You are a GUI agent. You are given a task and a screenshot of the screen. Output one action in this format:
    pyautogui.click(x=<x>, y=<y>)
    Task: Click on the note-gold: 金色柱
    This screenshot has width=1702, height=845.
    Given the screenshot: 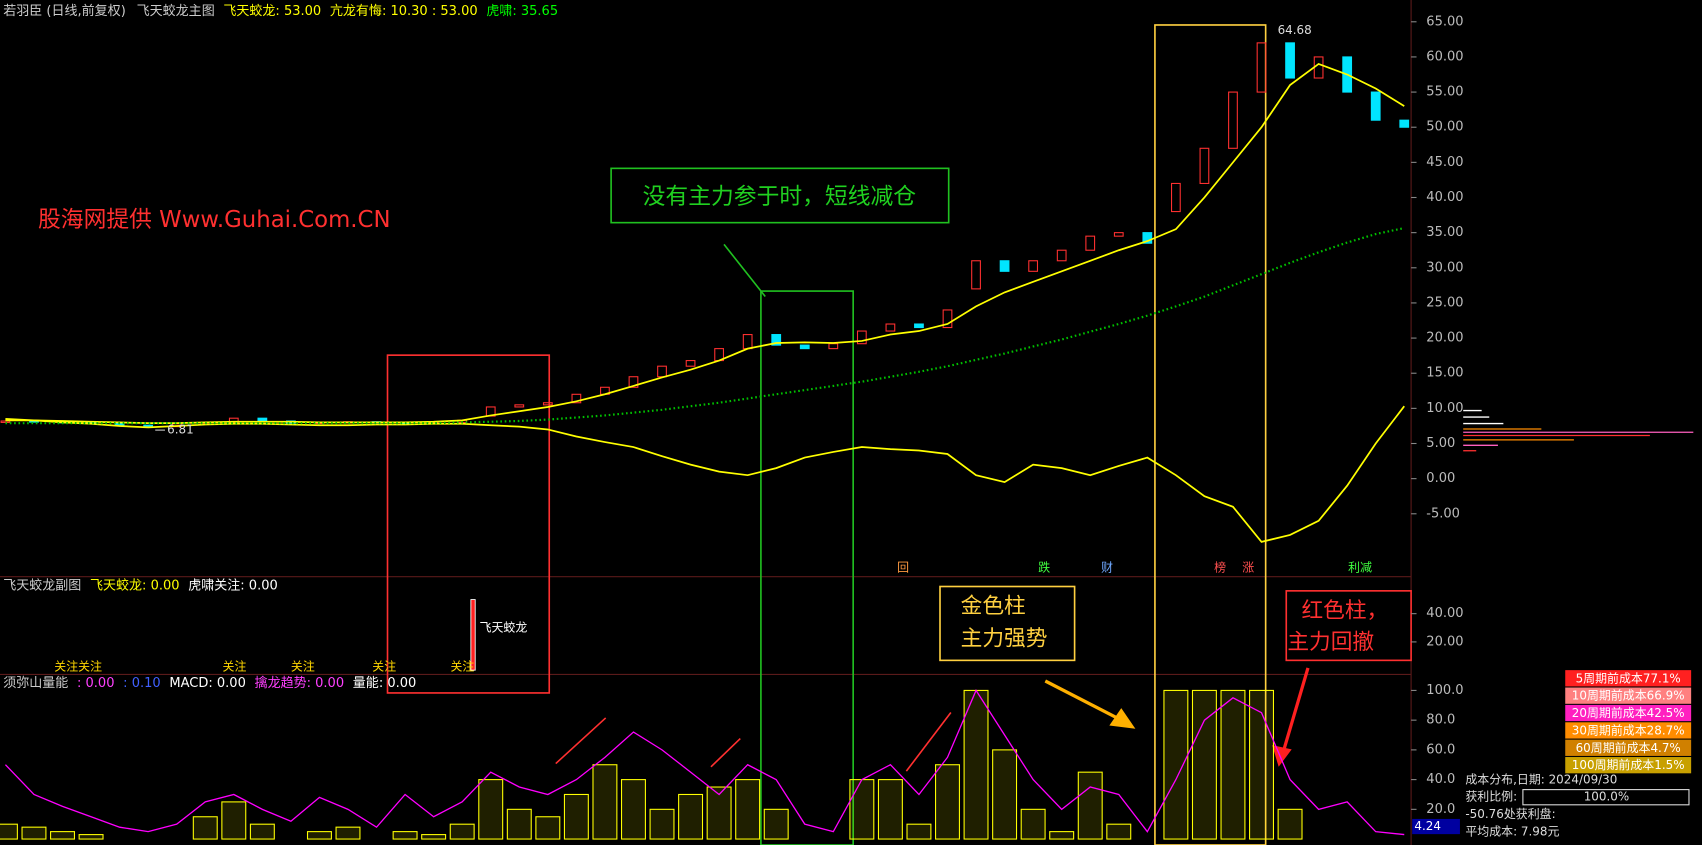 What is the action you would take?
    pyautogui.click(x=993, y=606)
    